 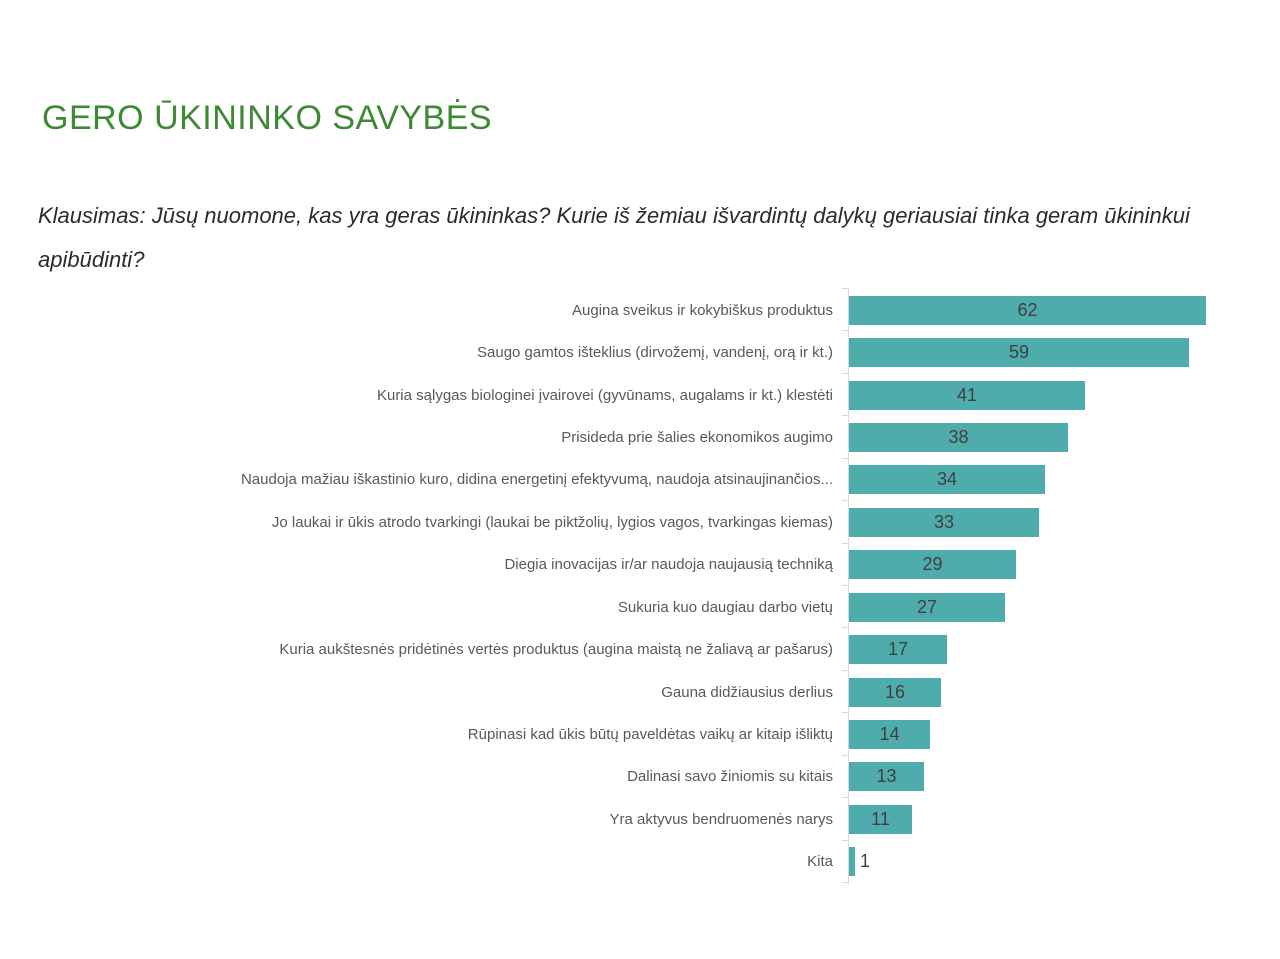 I want to click on bar: 38, so click(x=958, y=437).